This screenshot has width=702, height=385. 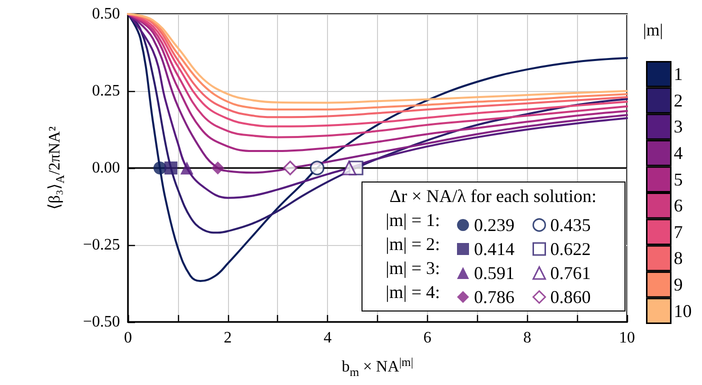 What do you see at coordinates (494, 273) in the screenshot?
I see `legend-label: 0.591` at bounding box center [494, 273].